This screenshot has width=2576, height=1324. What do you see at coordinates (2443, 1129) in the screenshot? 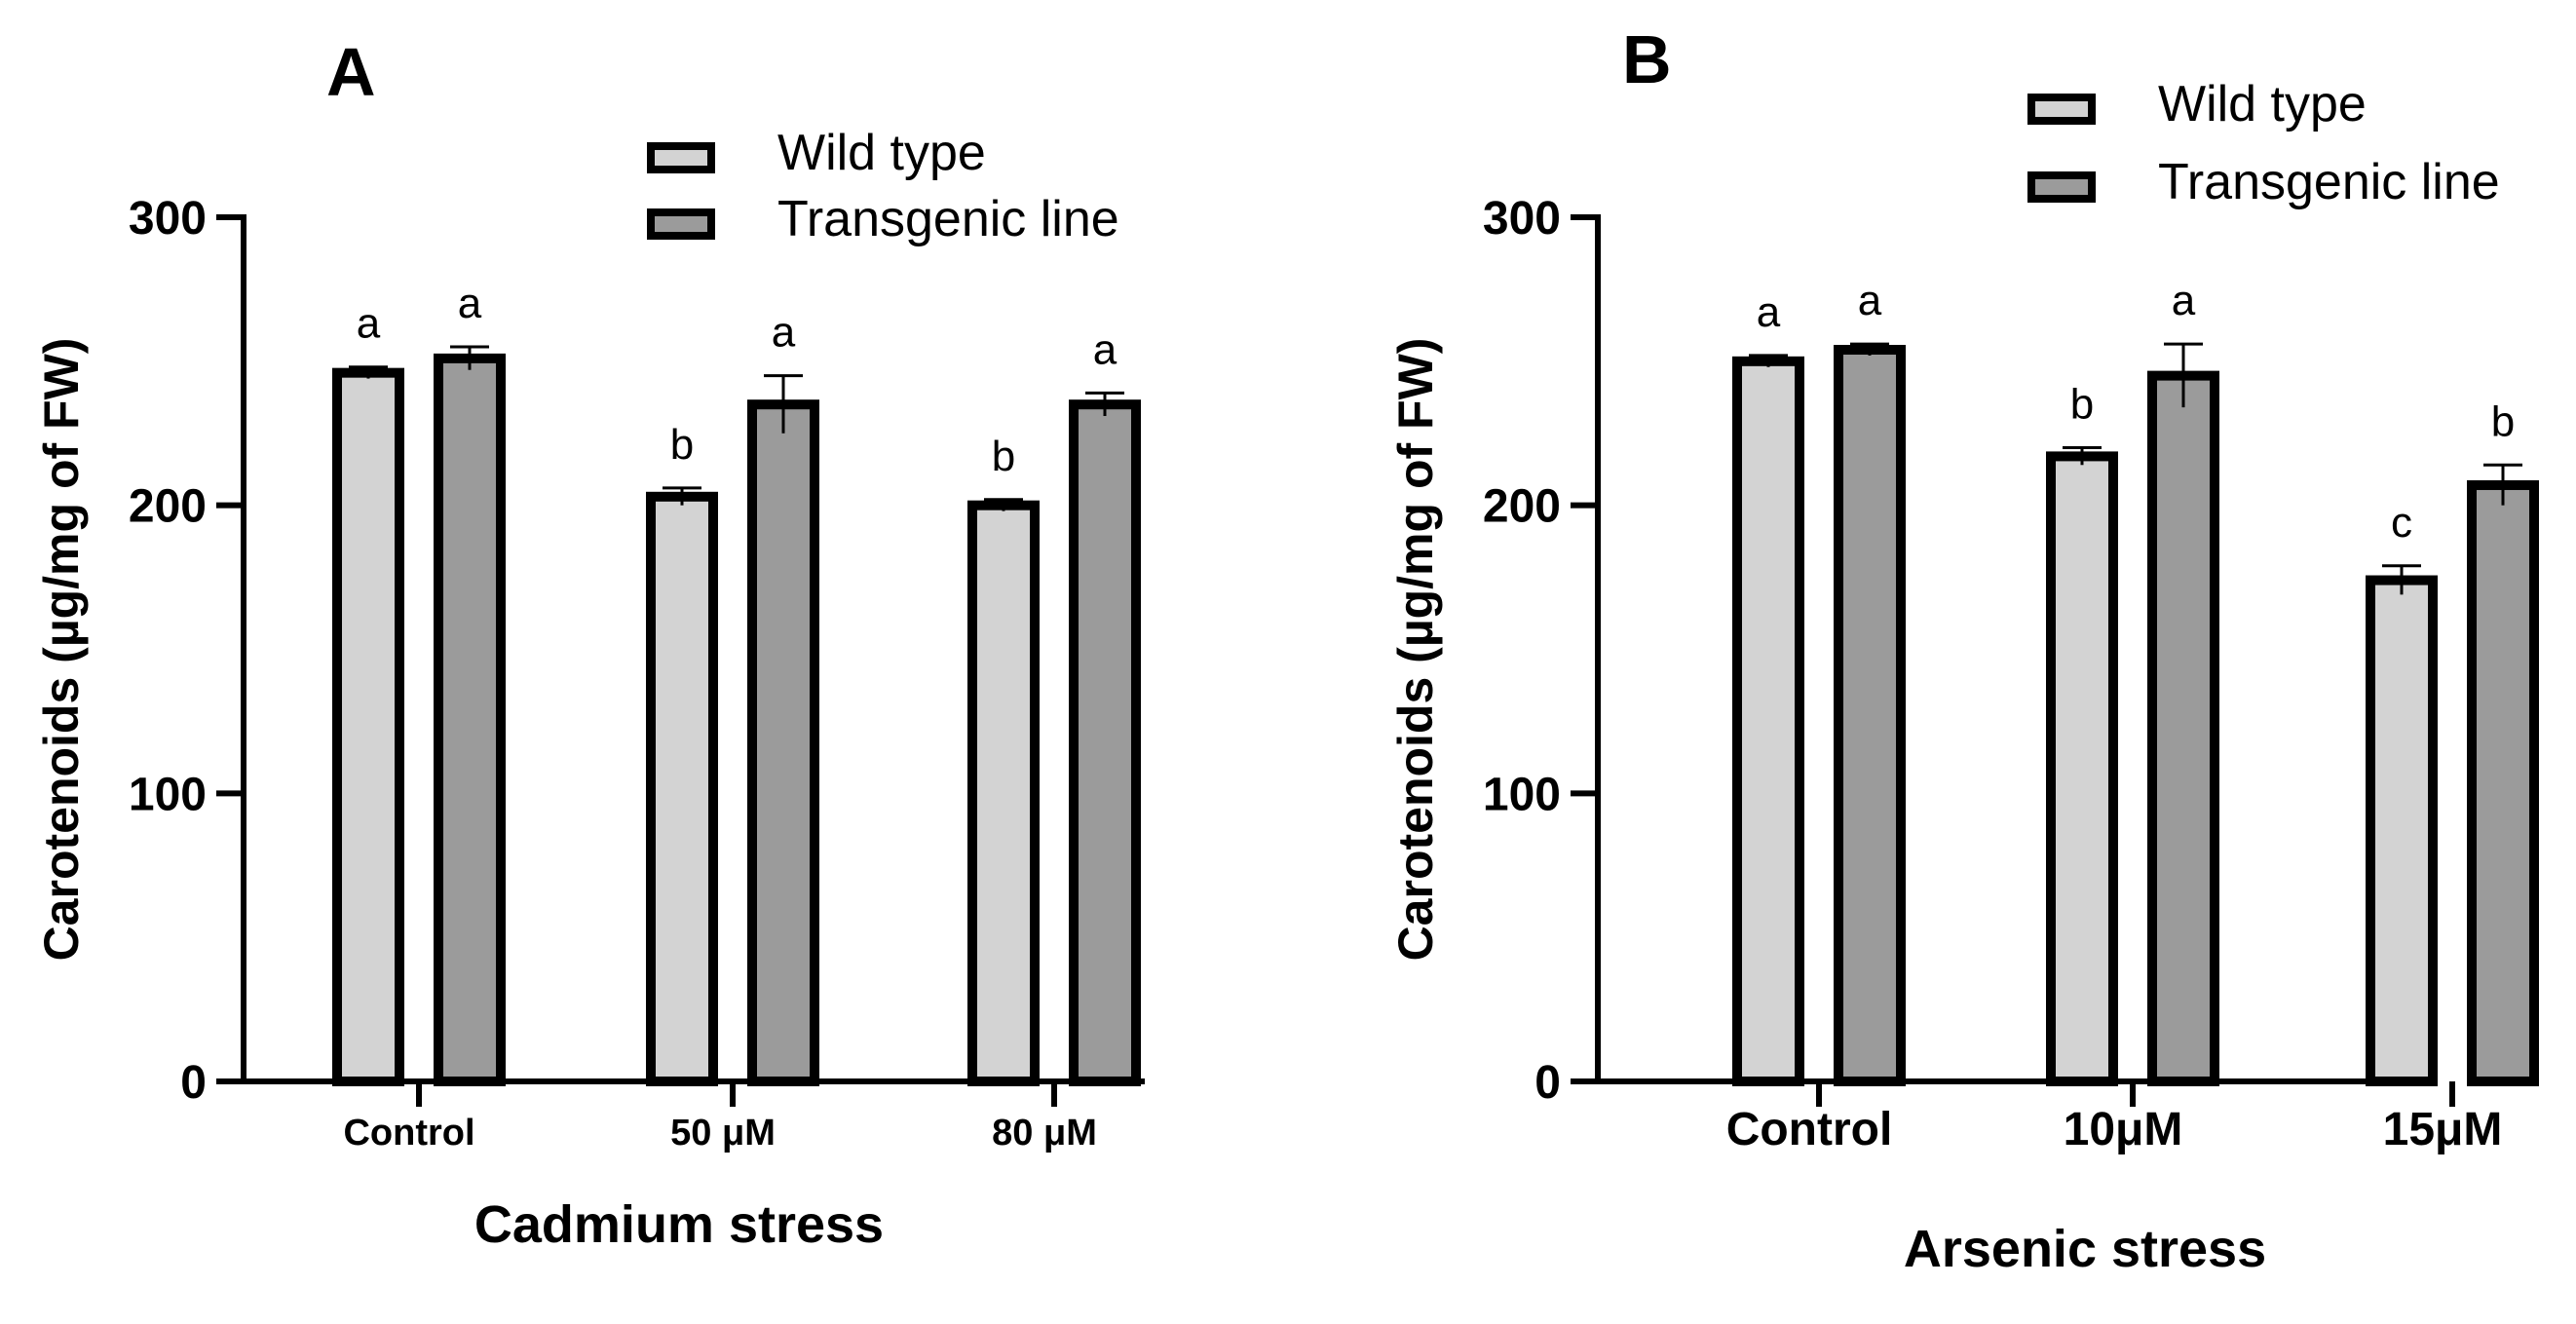
I see `x-tick-label: 15μM` at bounding box center [2443, 1129].